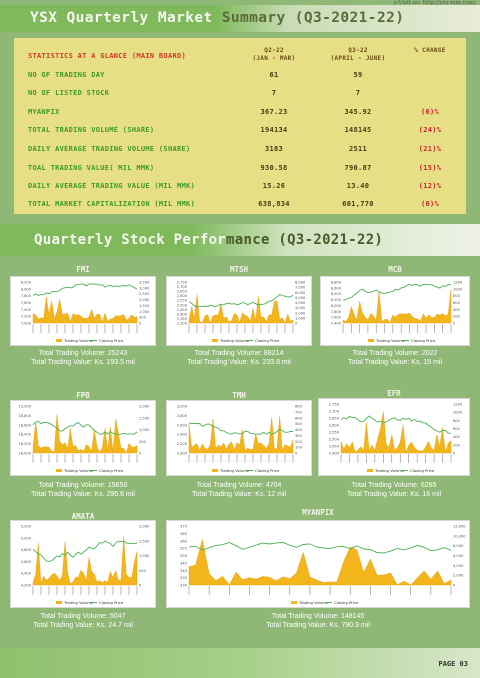 The height and width of the screenshot is (678, 480). What do you see at coordinates (182, 416) in the screenshot?
I see `left-tick-label: 2,800` at bounding box center [182, 416].